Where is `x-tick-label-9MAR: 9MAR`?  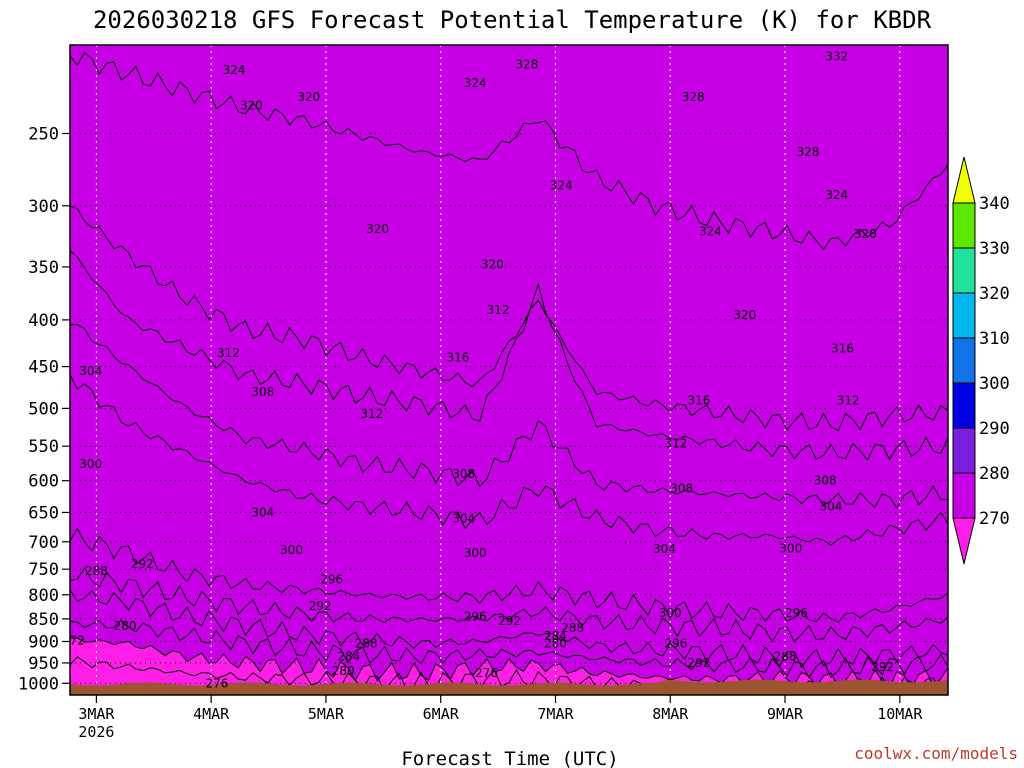 x-tick-label-9MAR: 9MAR is located at coordinates (785, 714).